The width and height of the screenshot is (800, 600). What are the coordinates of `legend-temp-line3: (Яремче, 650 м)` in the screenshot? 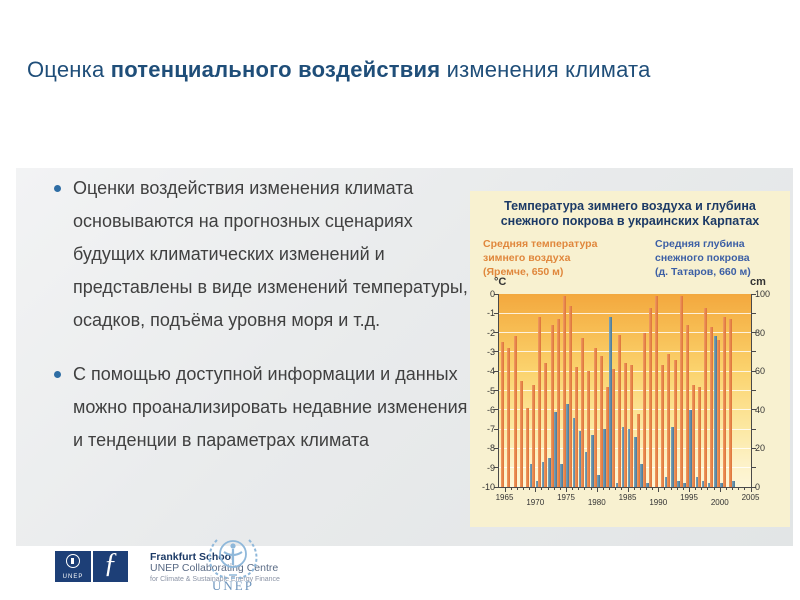 It's located at (523, 272).